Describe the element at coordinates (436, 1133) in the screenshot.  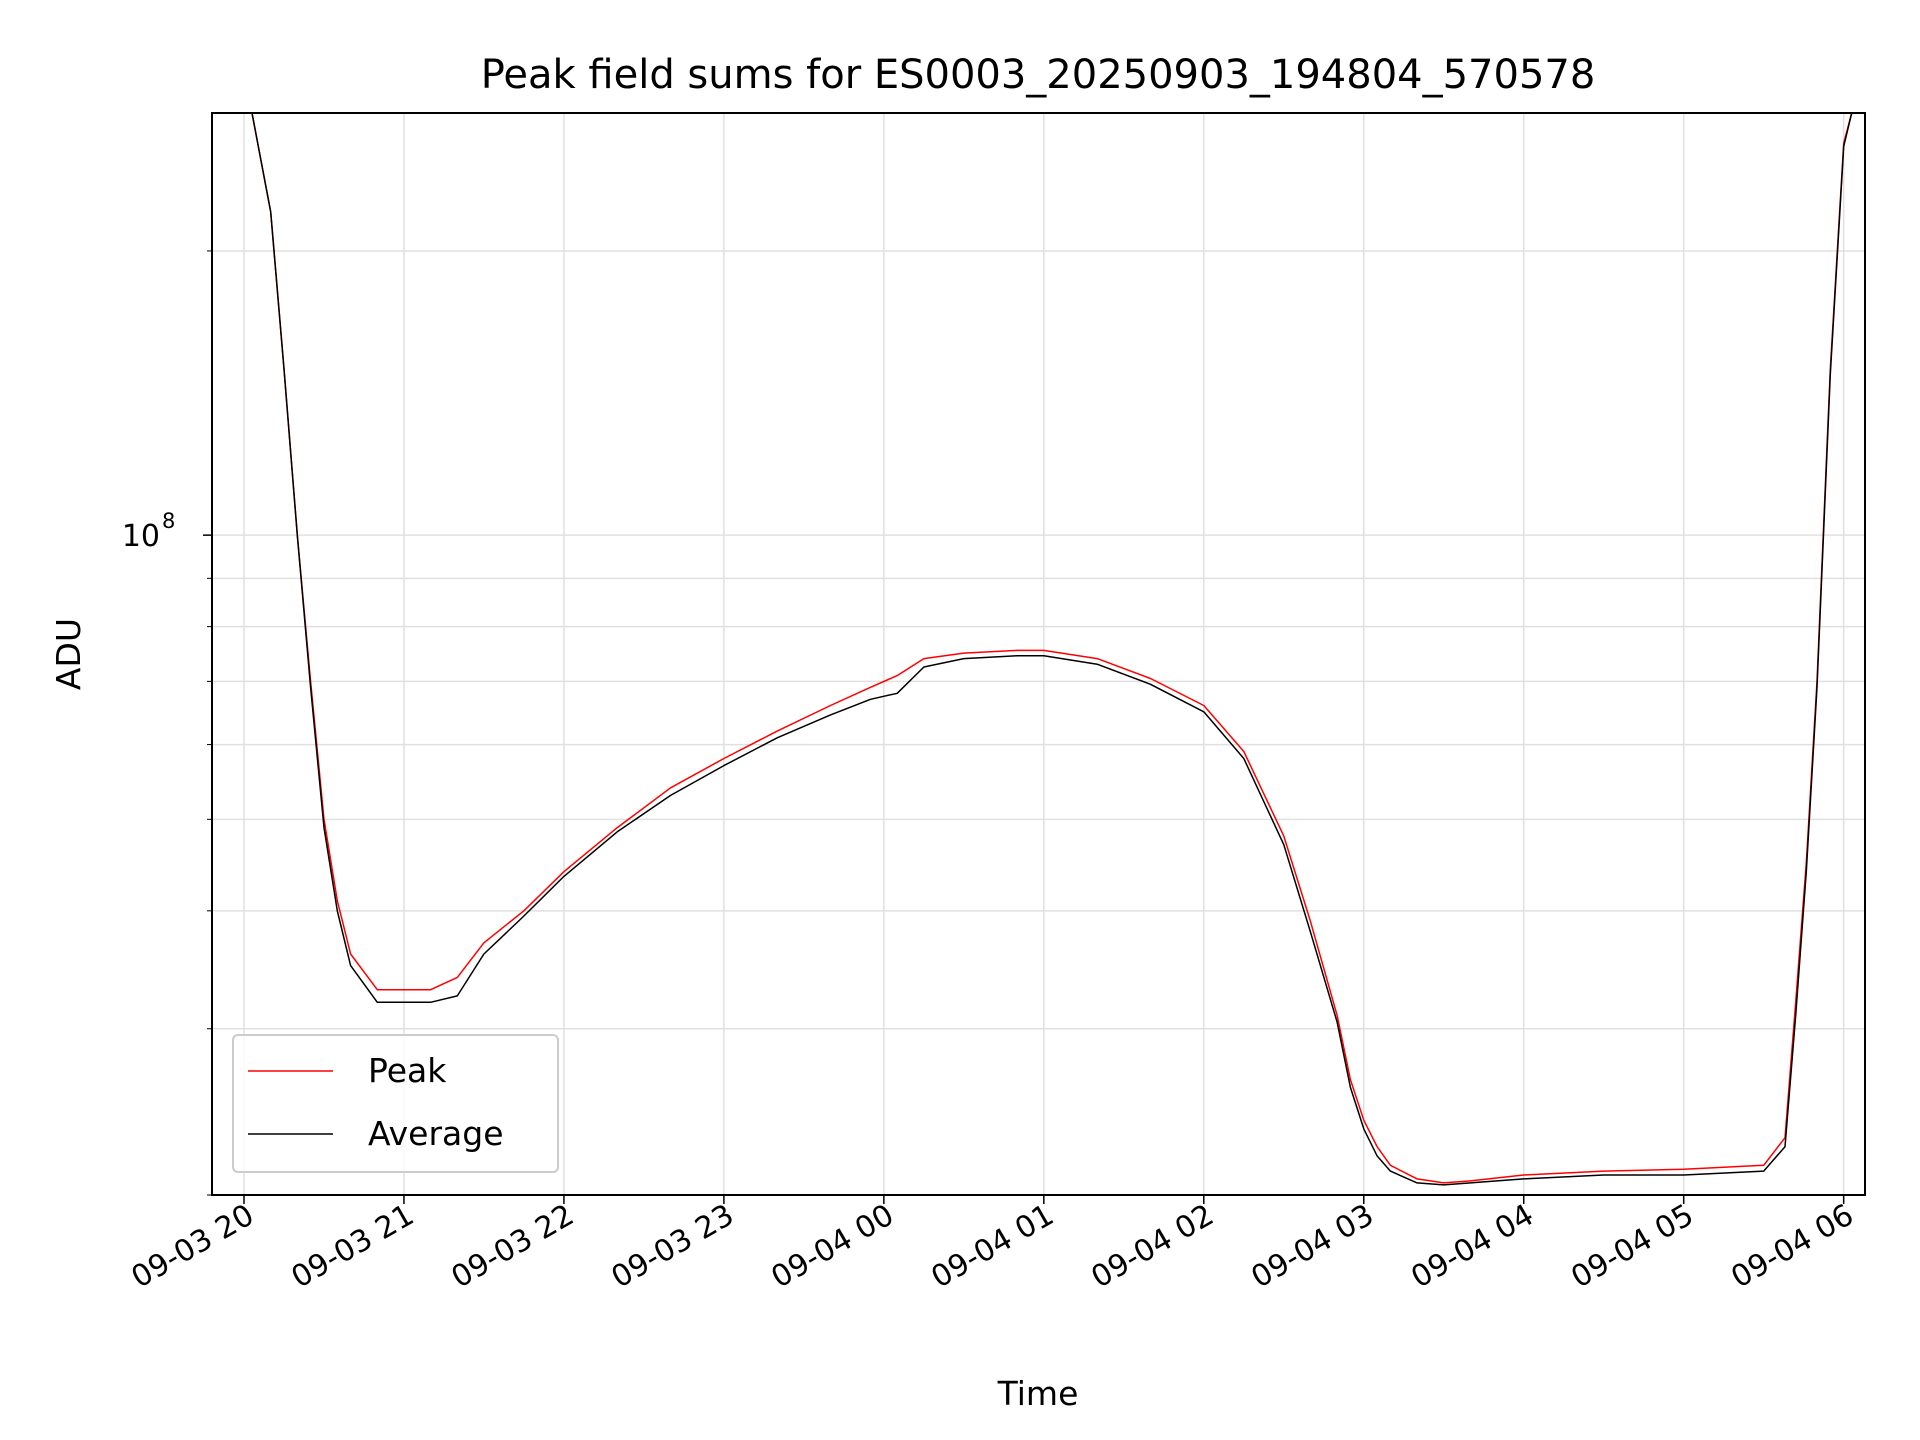
I see `legend-label-average: Average` at that location.